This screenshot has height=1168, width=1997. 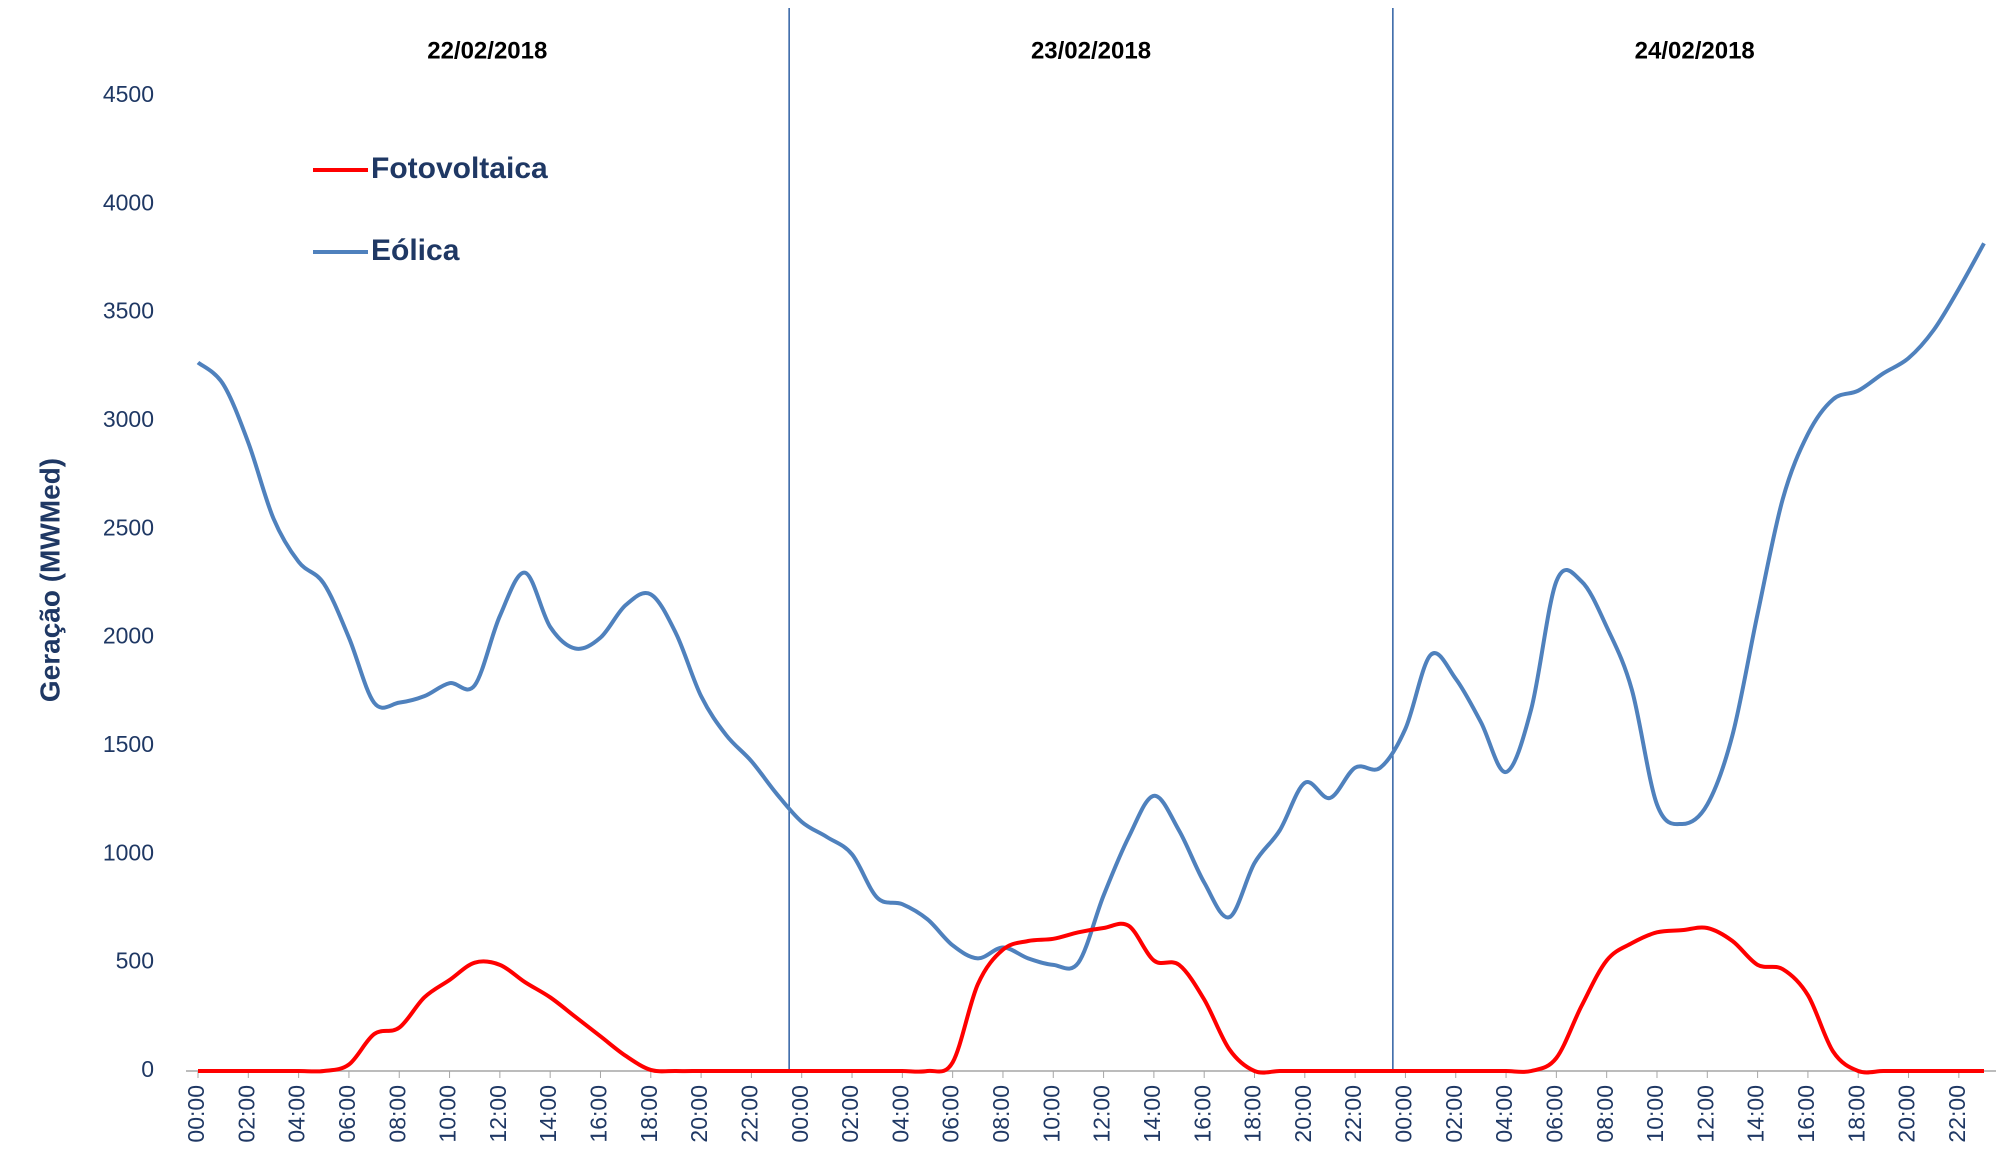 I want to click on legend-label: Eólica, so click(x=415, y=250).